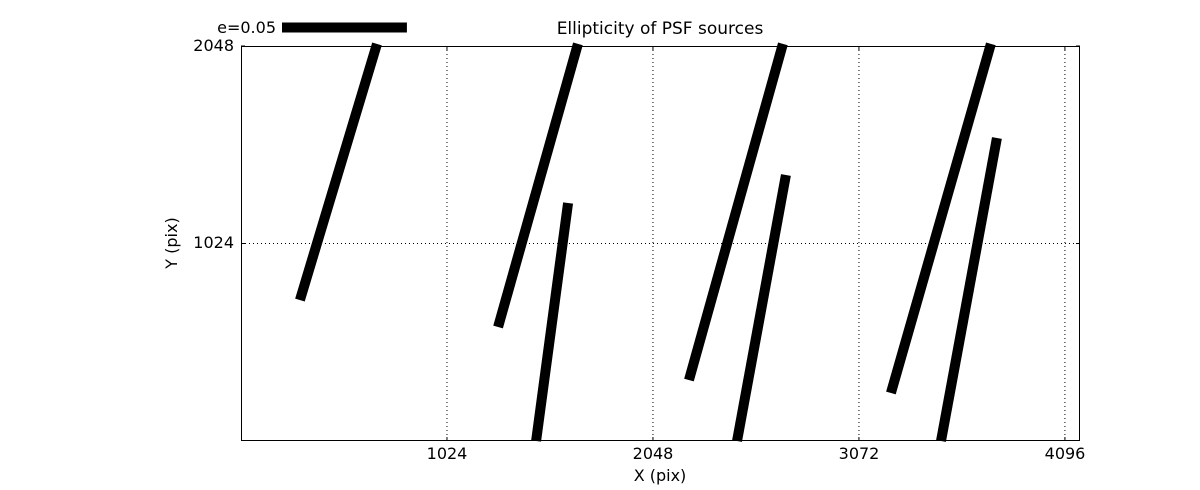  Describe the element at coordinates (660, 29) in the screenshot. I see `chart-title: Ellipticity of PSF sources` at that location.